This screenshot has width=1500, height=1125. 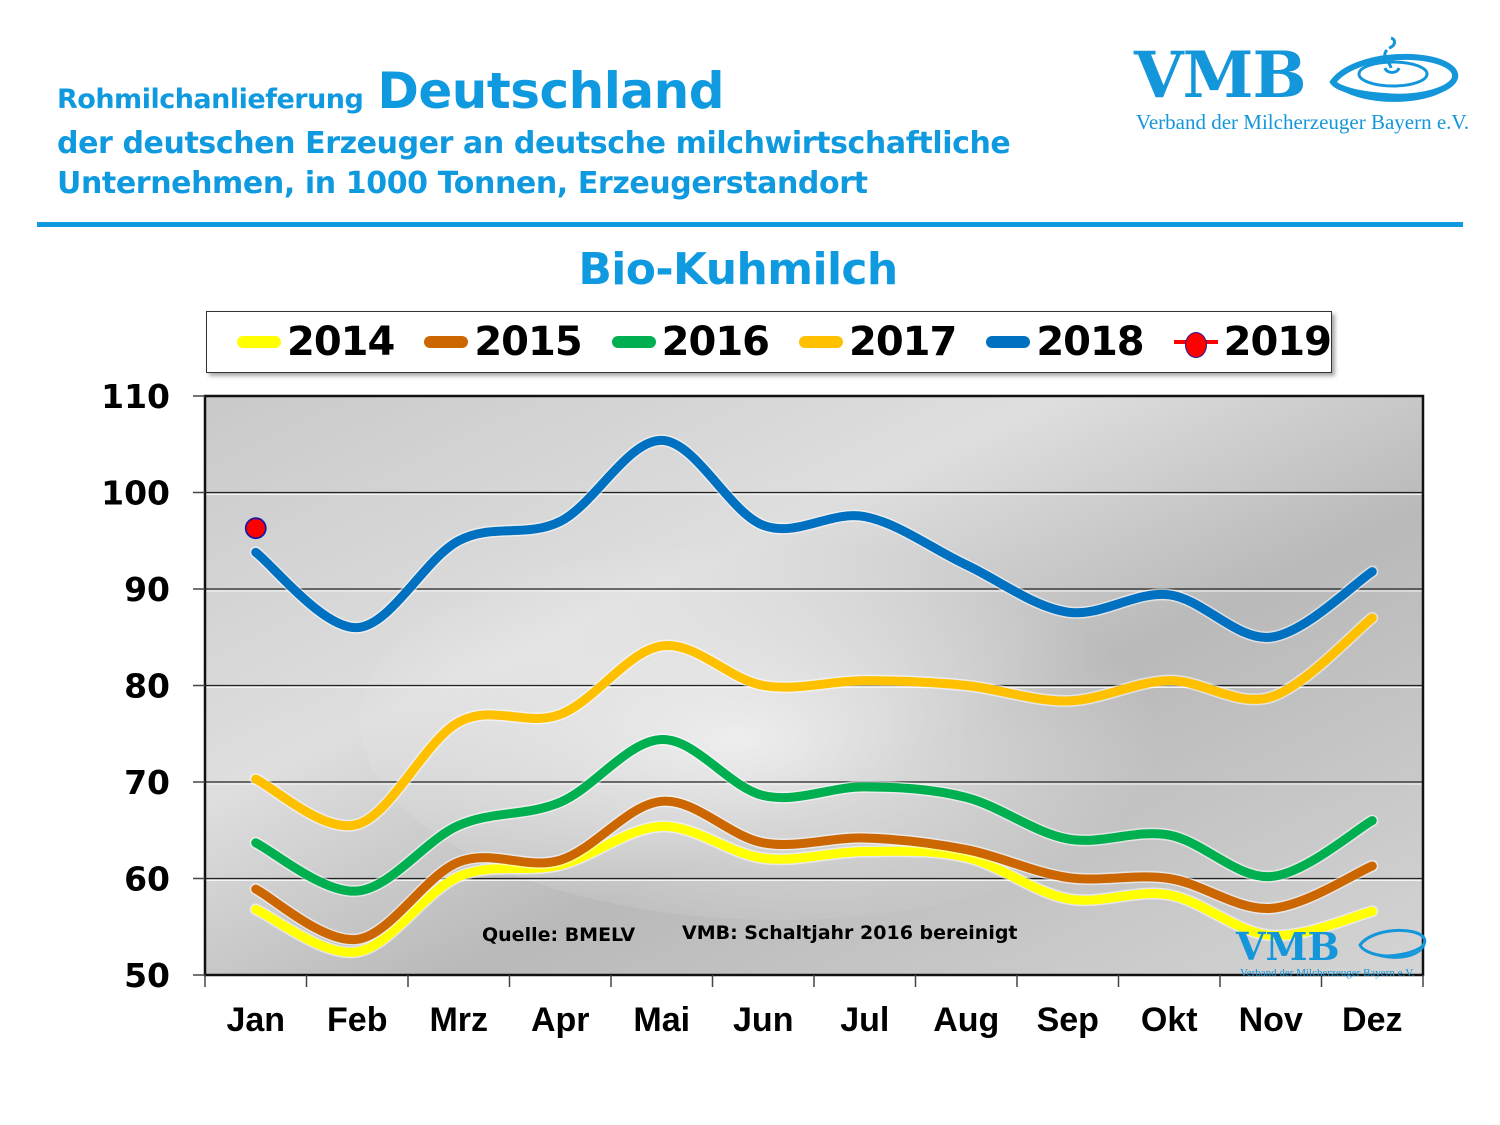 I want to click on x-tick-label-jun: Jun, so click(x=763, y=1020).